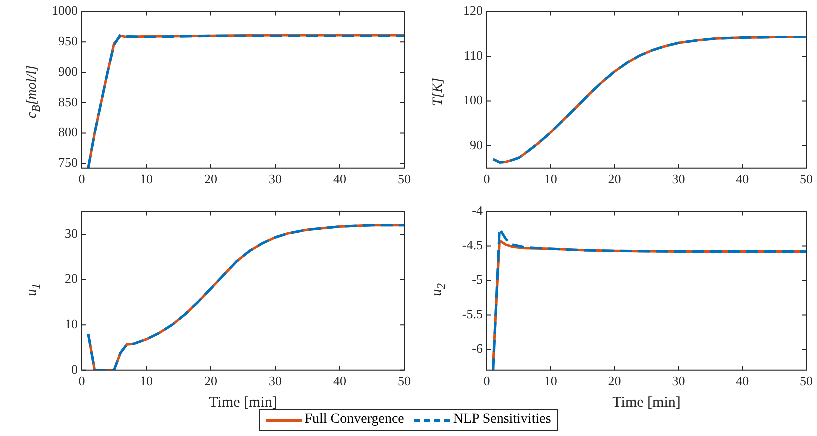 This screenshot has width=817, height=436. What do you see at coordinates (71, 278) in the screenshot?
I see `y-tick-label: 20` at bounding box center [71, 278].